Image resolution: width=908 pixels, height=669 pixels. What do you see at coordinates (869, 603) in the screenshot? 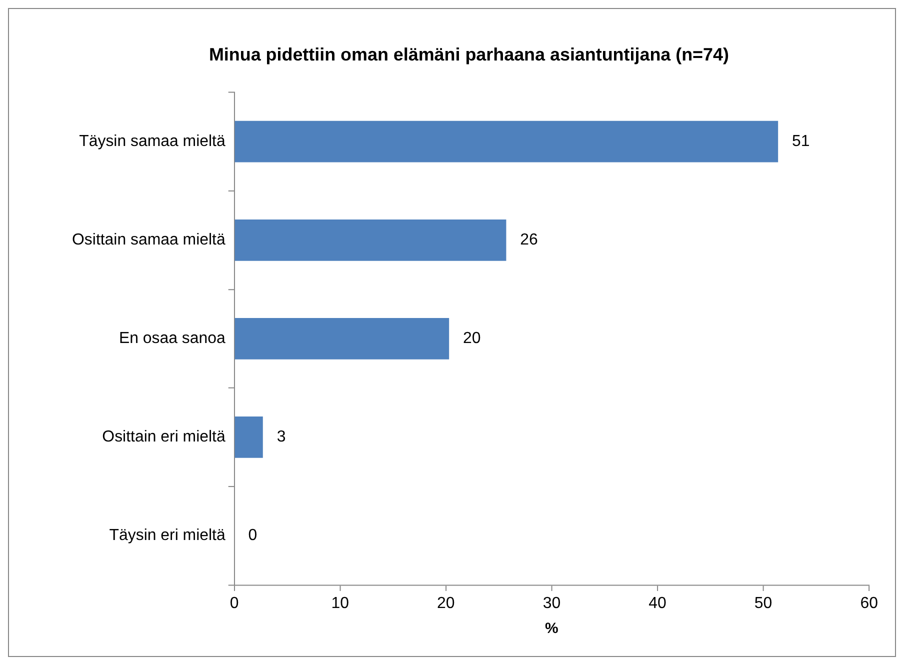
I see `x-tick-label: 60` at bounding box center [869, 603].